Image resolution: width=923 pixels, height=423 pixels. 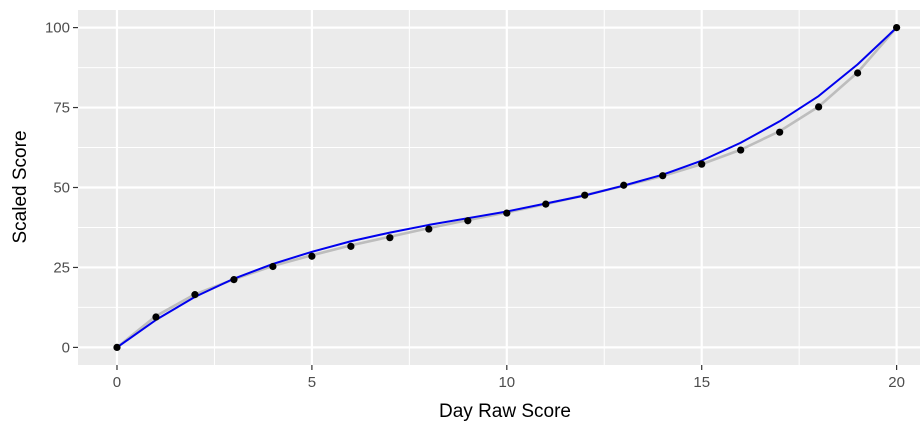 I want to click on x-tick-label: 20, so click(x=896, y=382).